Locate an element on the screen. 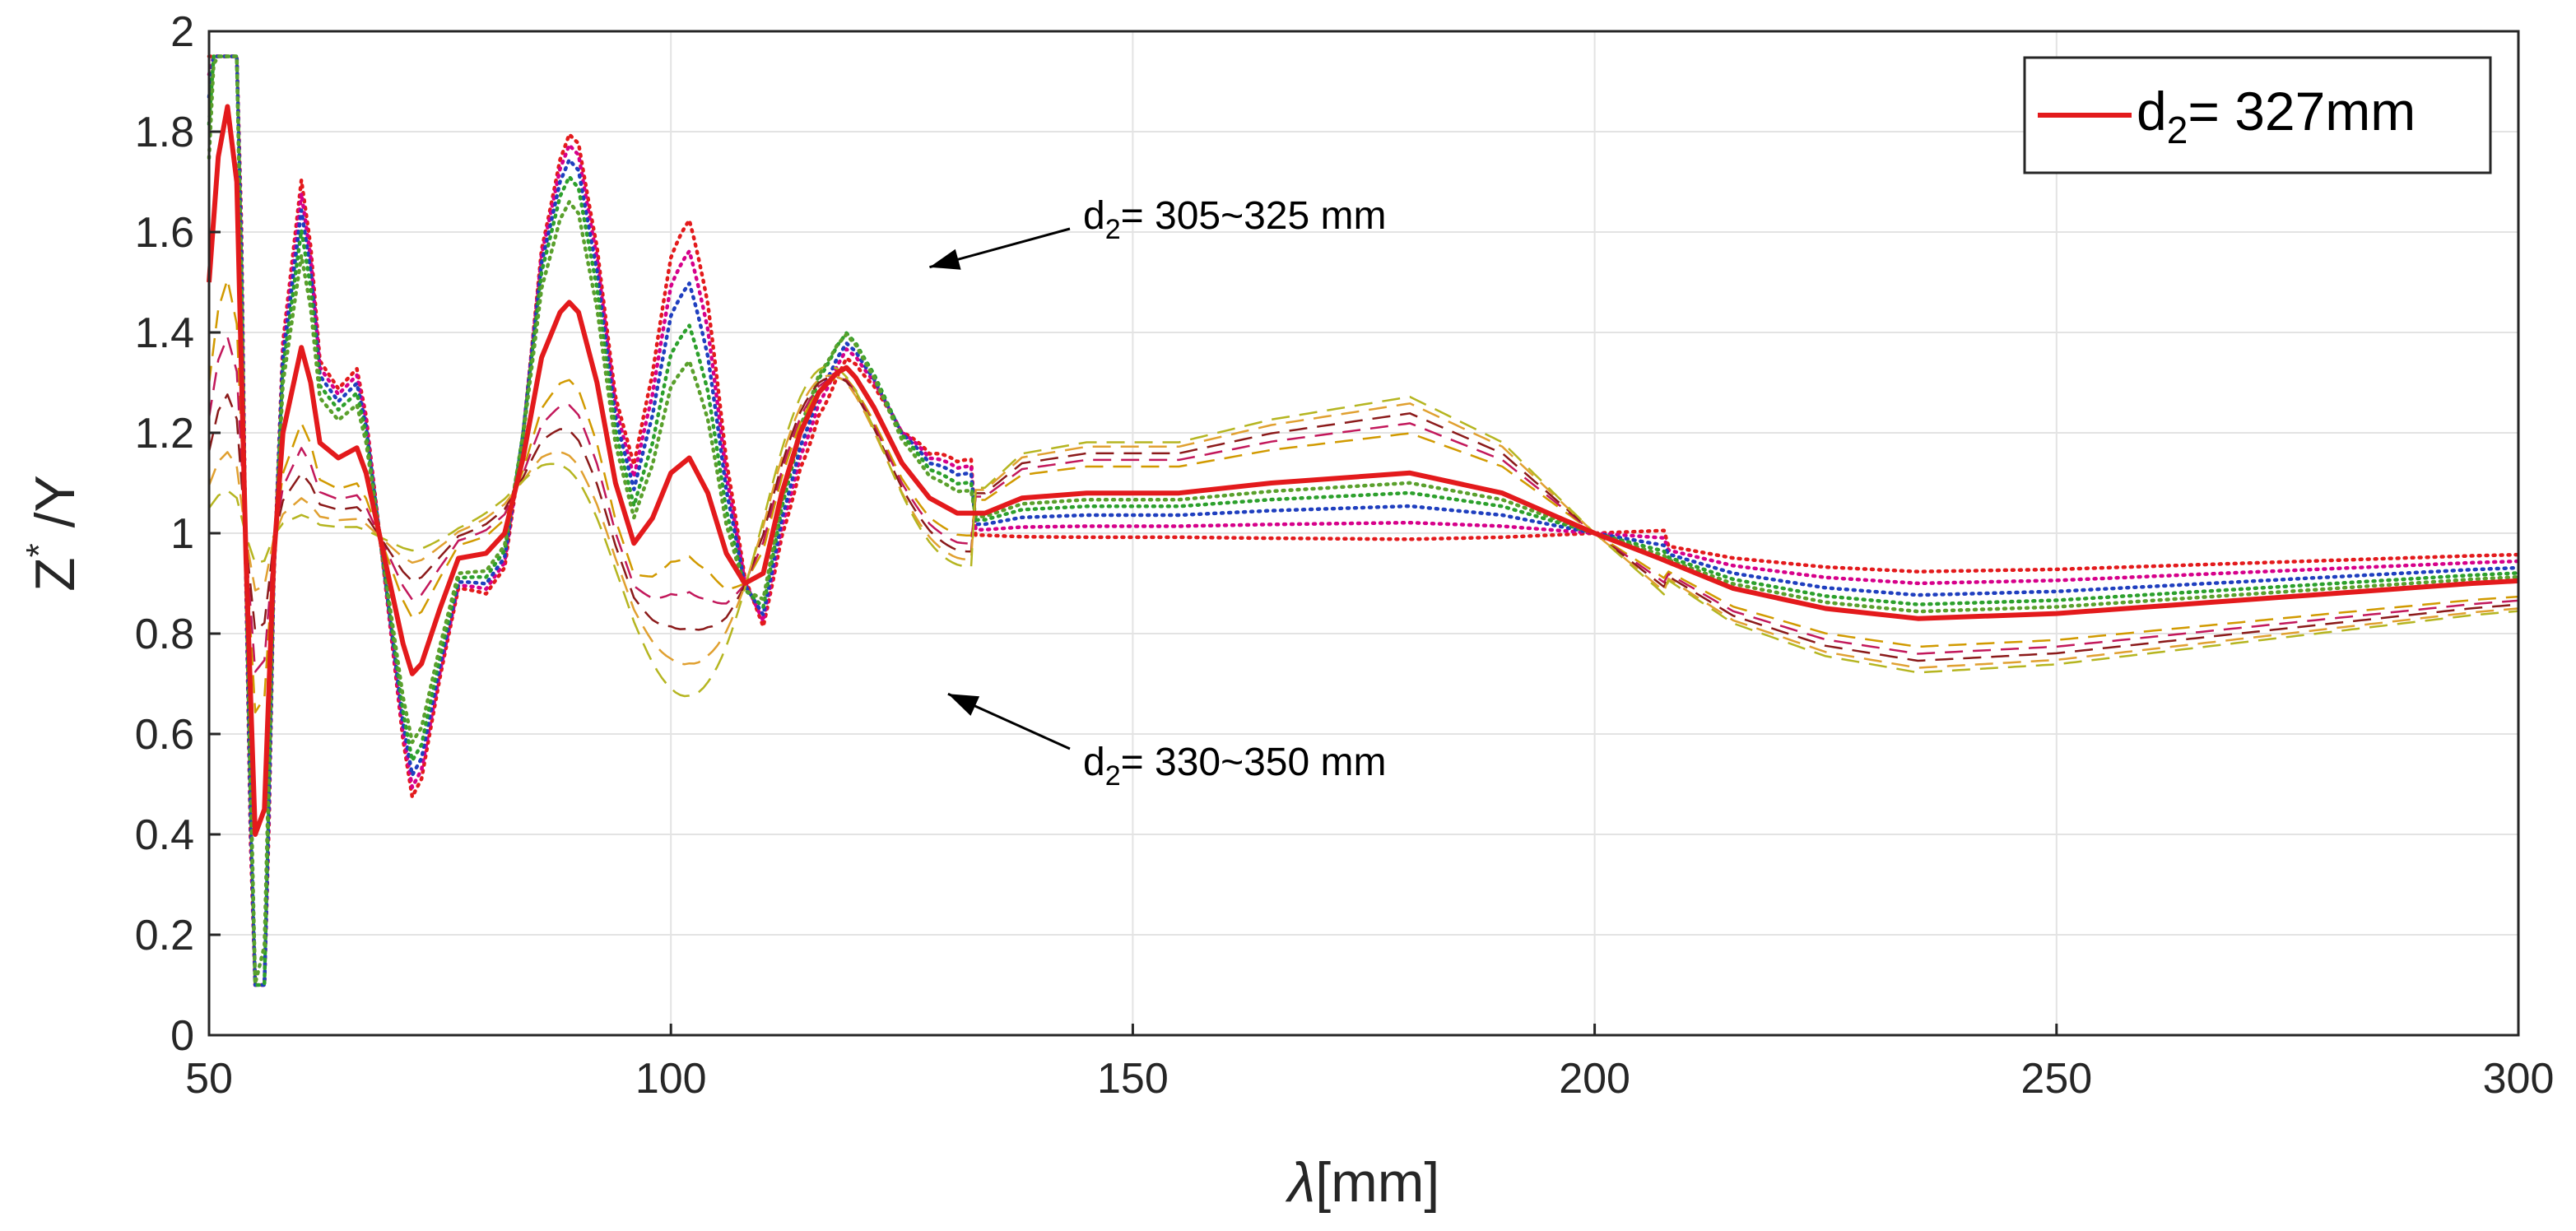 The image size is (2576, 1231). x-tick-label: 50 is located at coordinates (209, 1079).